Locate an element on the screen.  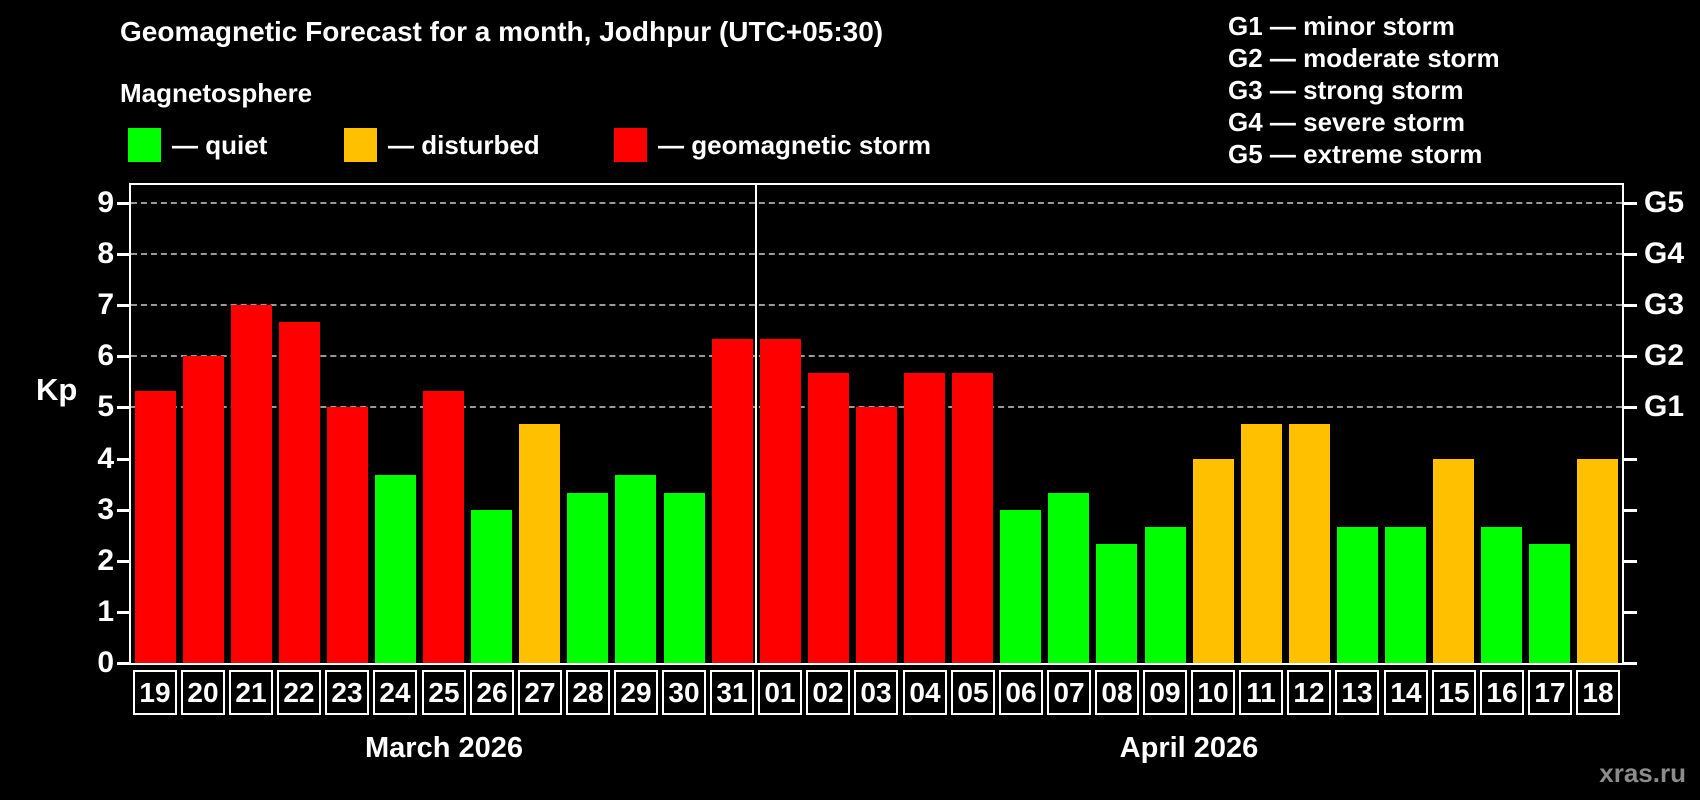
legend-label-disturbed: — disturbed is located at coordinates (464, 144).